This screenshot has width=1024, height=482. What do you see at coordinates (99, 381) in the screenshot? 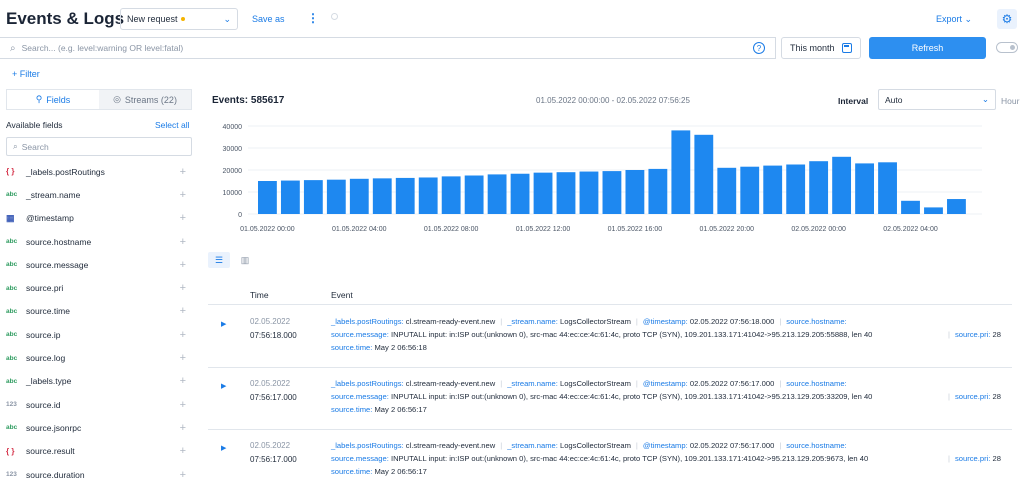
I see `field-item: abc _labels.type +` at bounding box center [99, 381].